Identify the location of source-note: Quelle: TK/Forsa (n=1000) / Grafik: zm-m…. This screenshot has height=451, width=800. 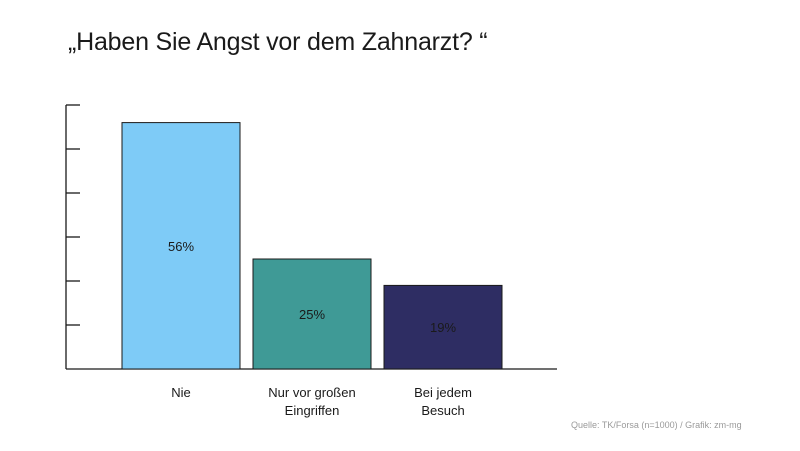
(656, 425).